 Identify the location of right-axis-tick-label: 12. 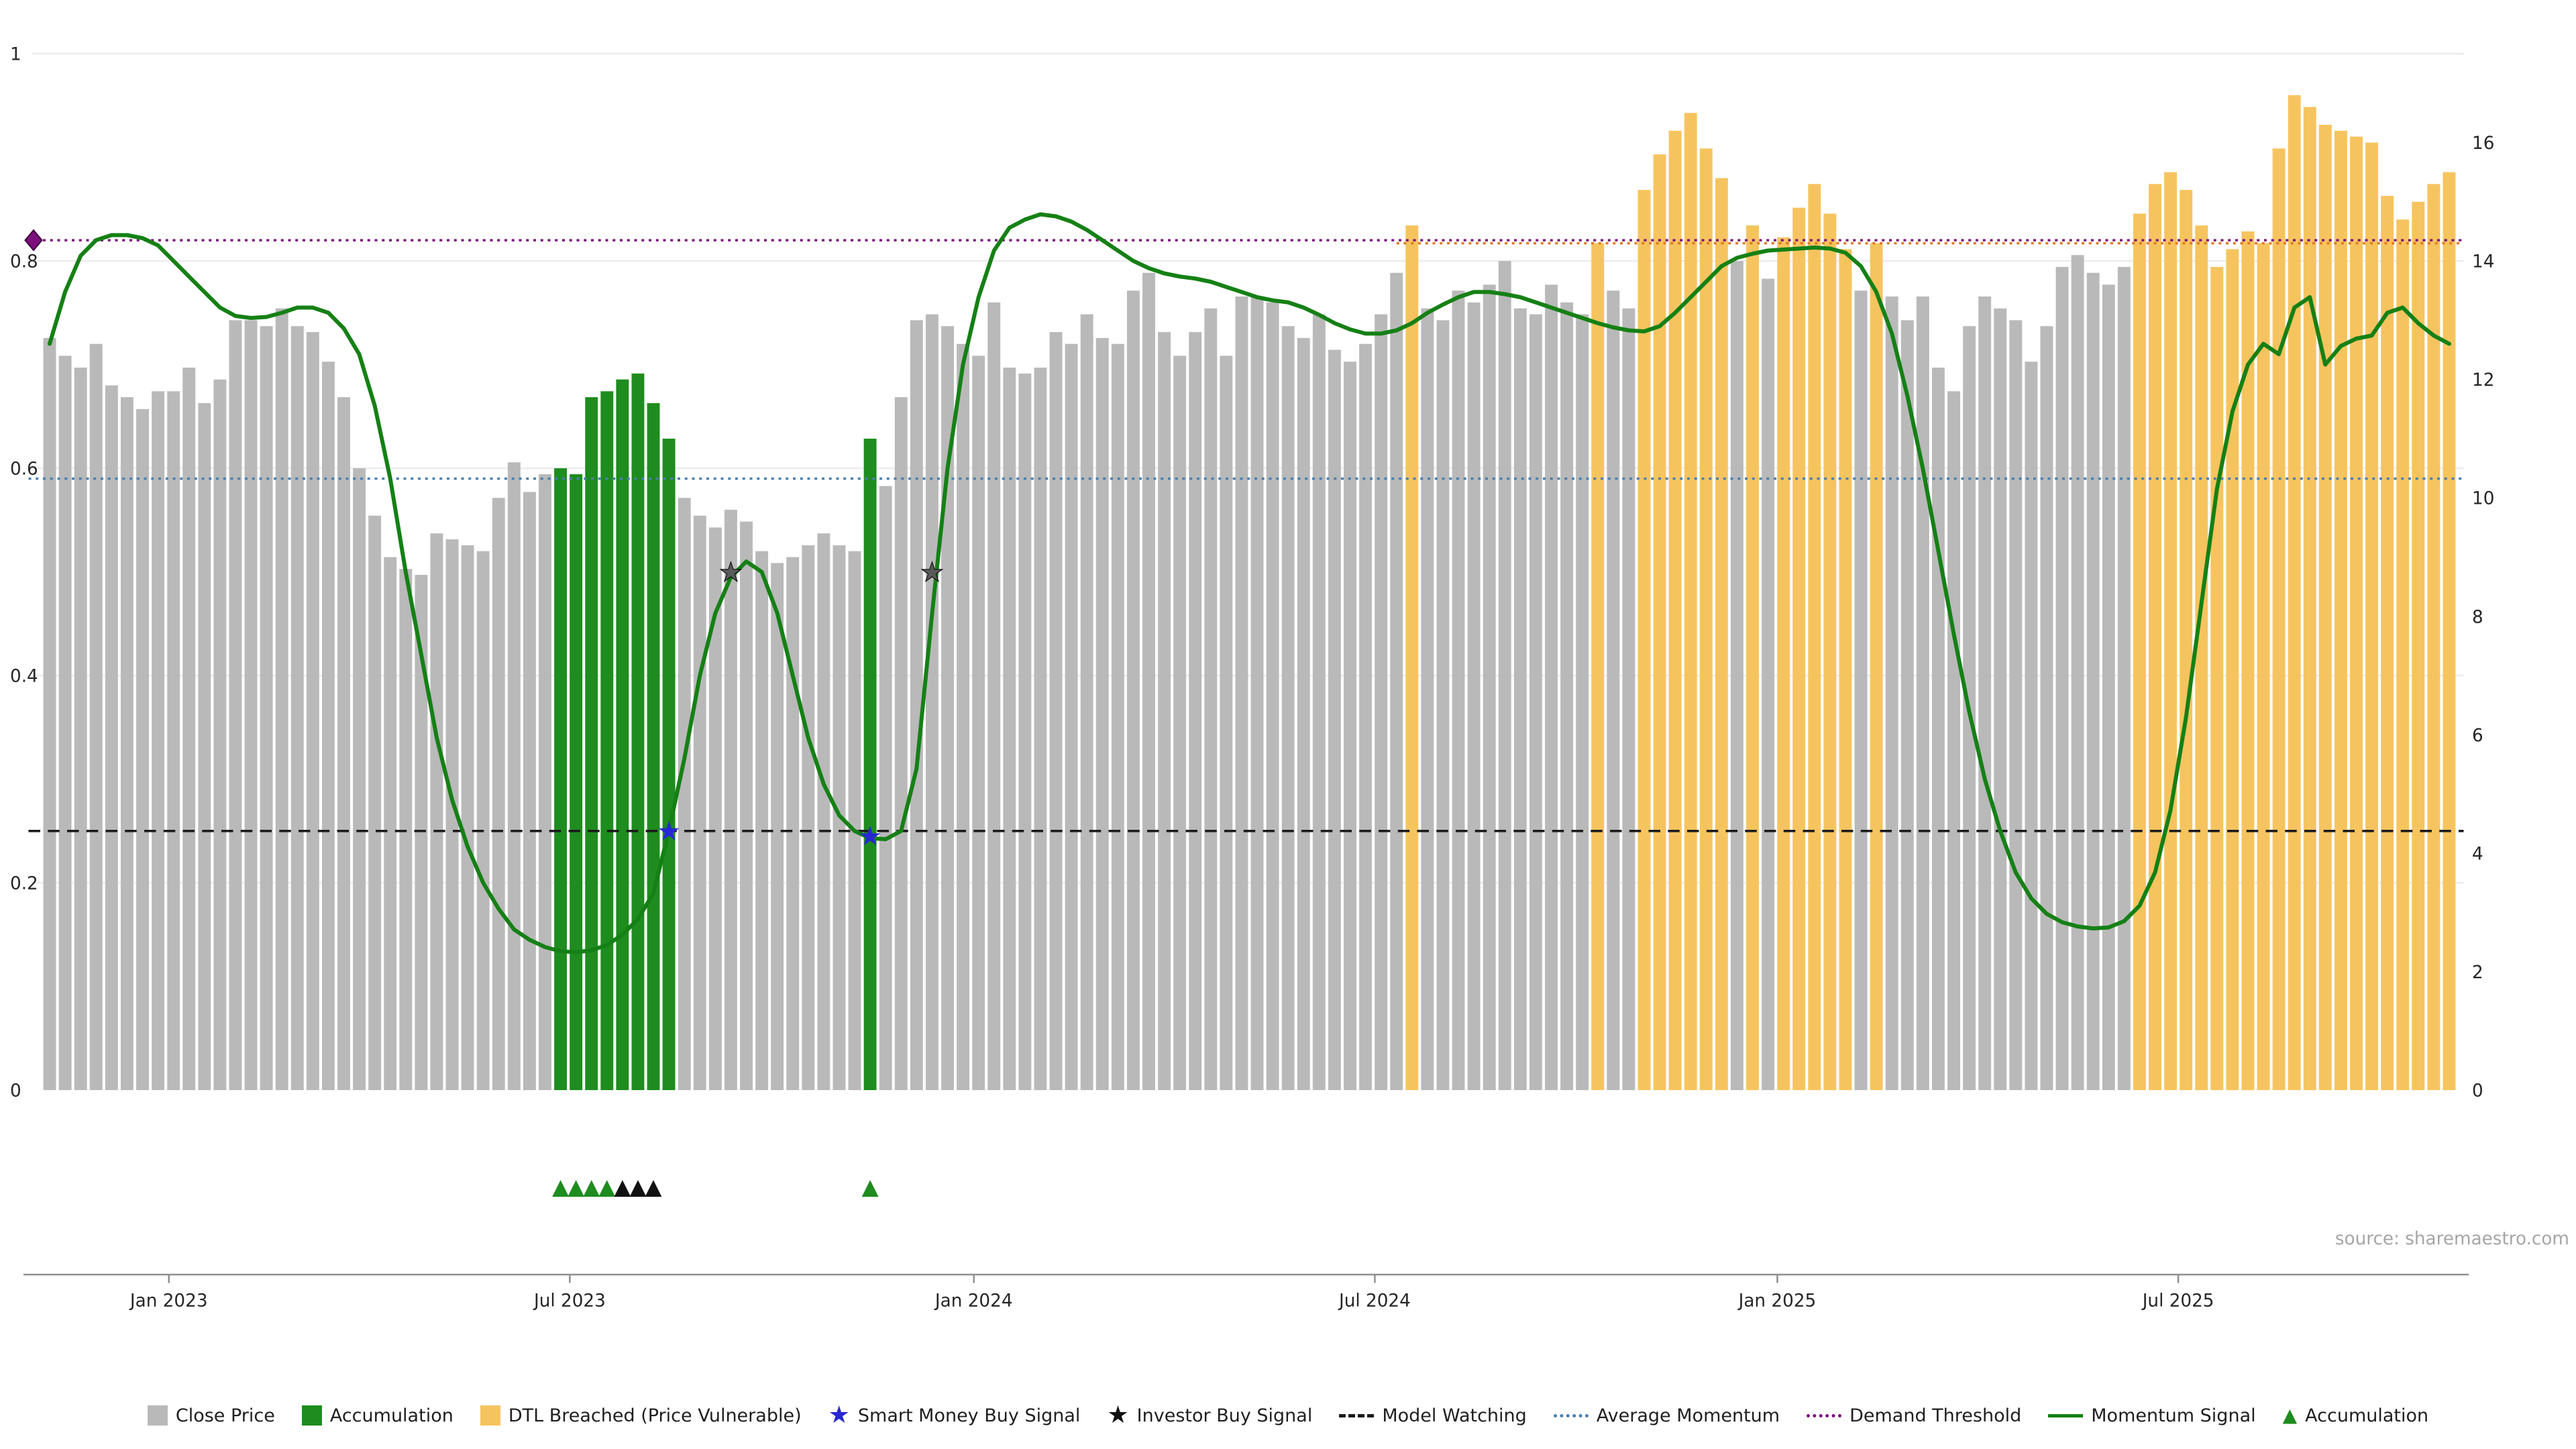
(2483, 380).